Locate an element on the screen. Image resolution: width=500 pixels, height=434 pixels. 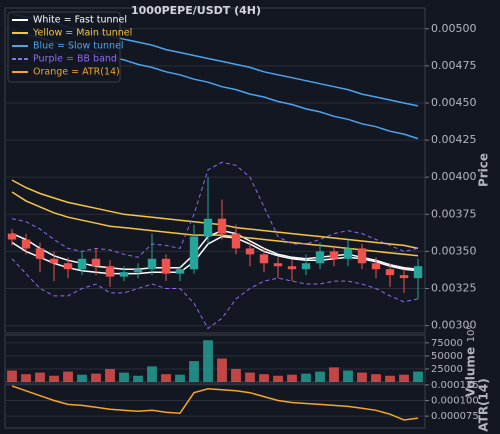
y-tick-label: 75000 is located at coordinates (447, 343).